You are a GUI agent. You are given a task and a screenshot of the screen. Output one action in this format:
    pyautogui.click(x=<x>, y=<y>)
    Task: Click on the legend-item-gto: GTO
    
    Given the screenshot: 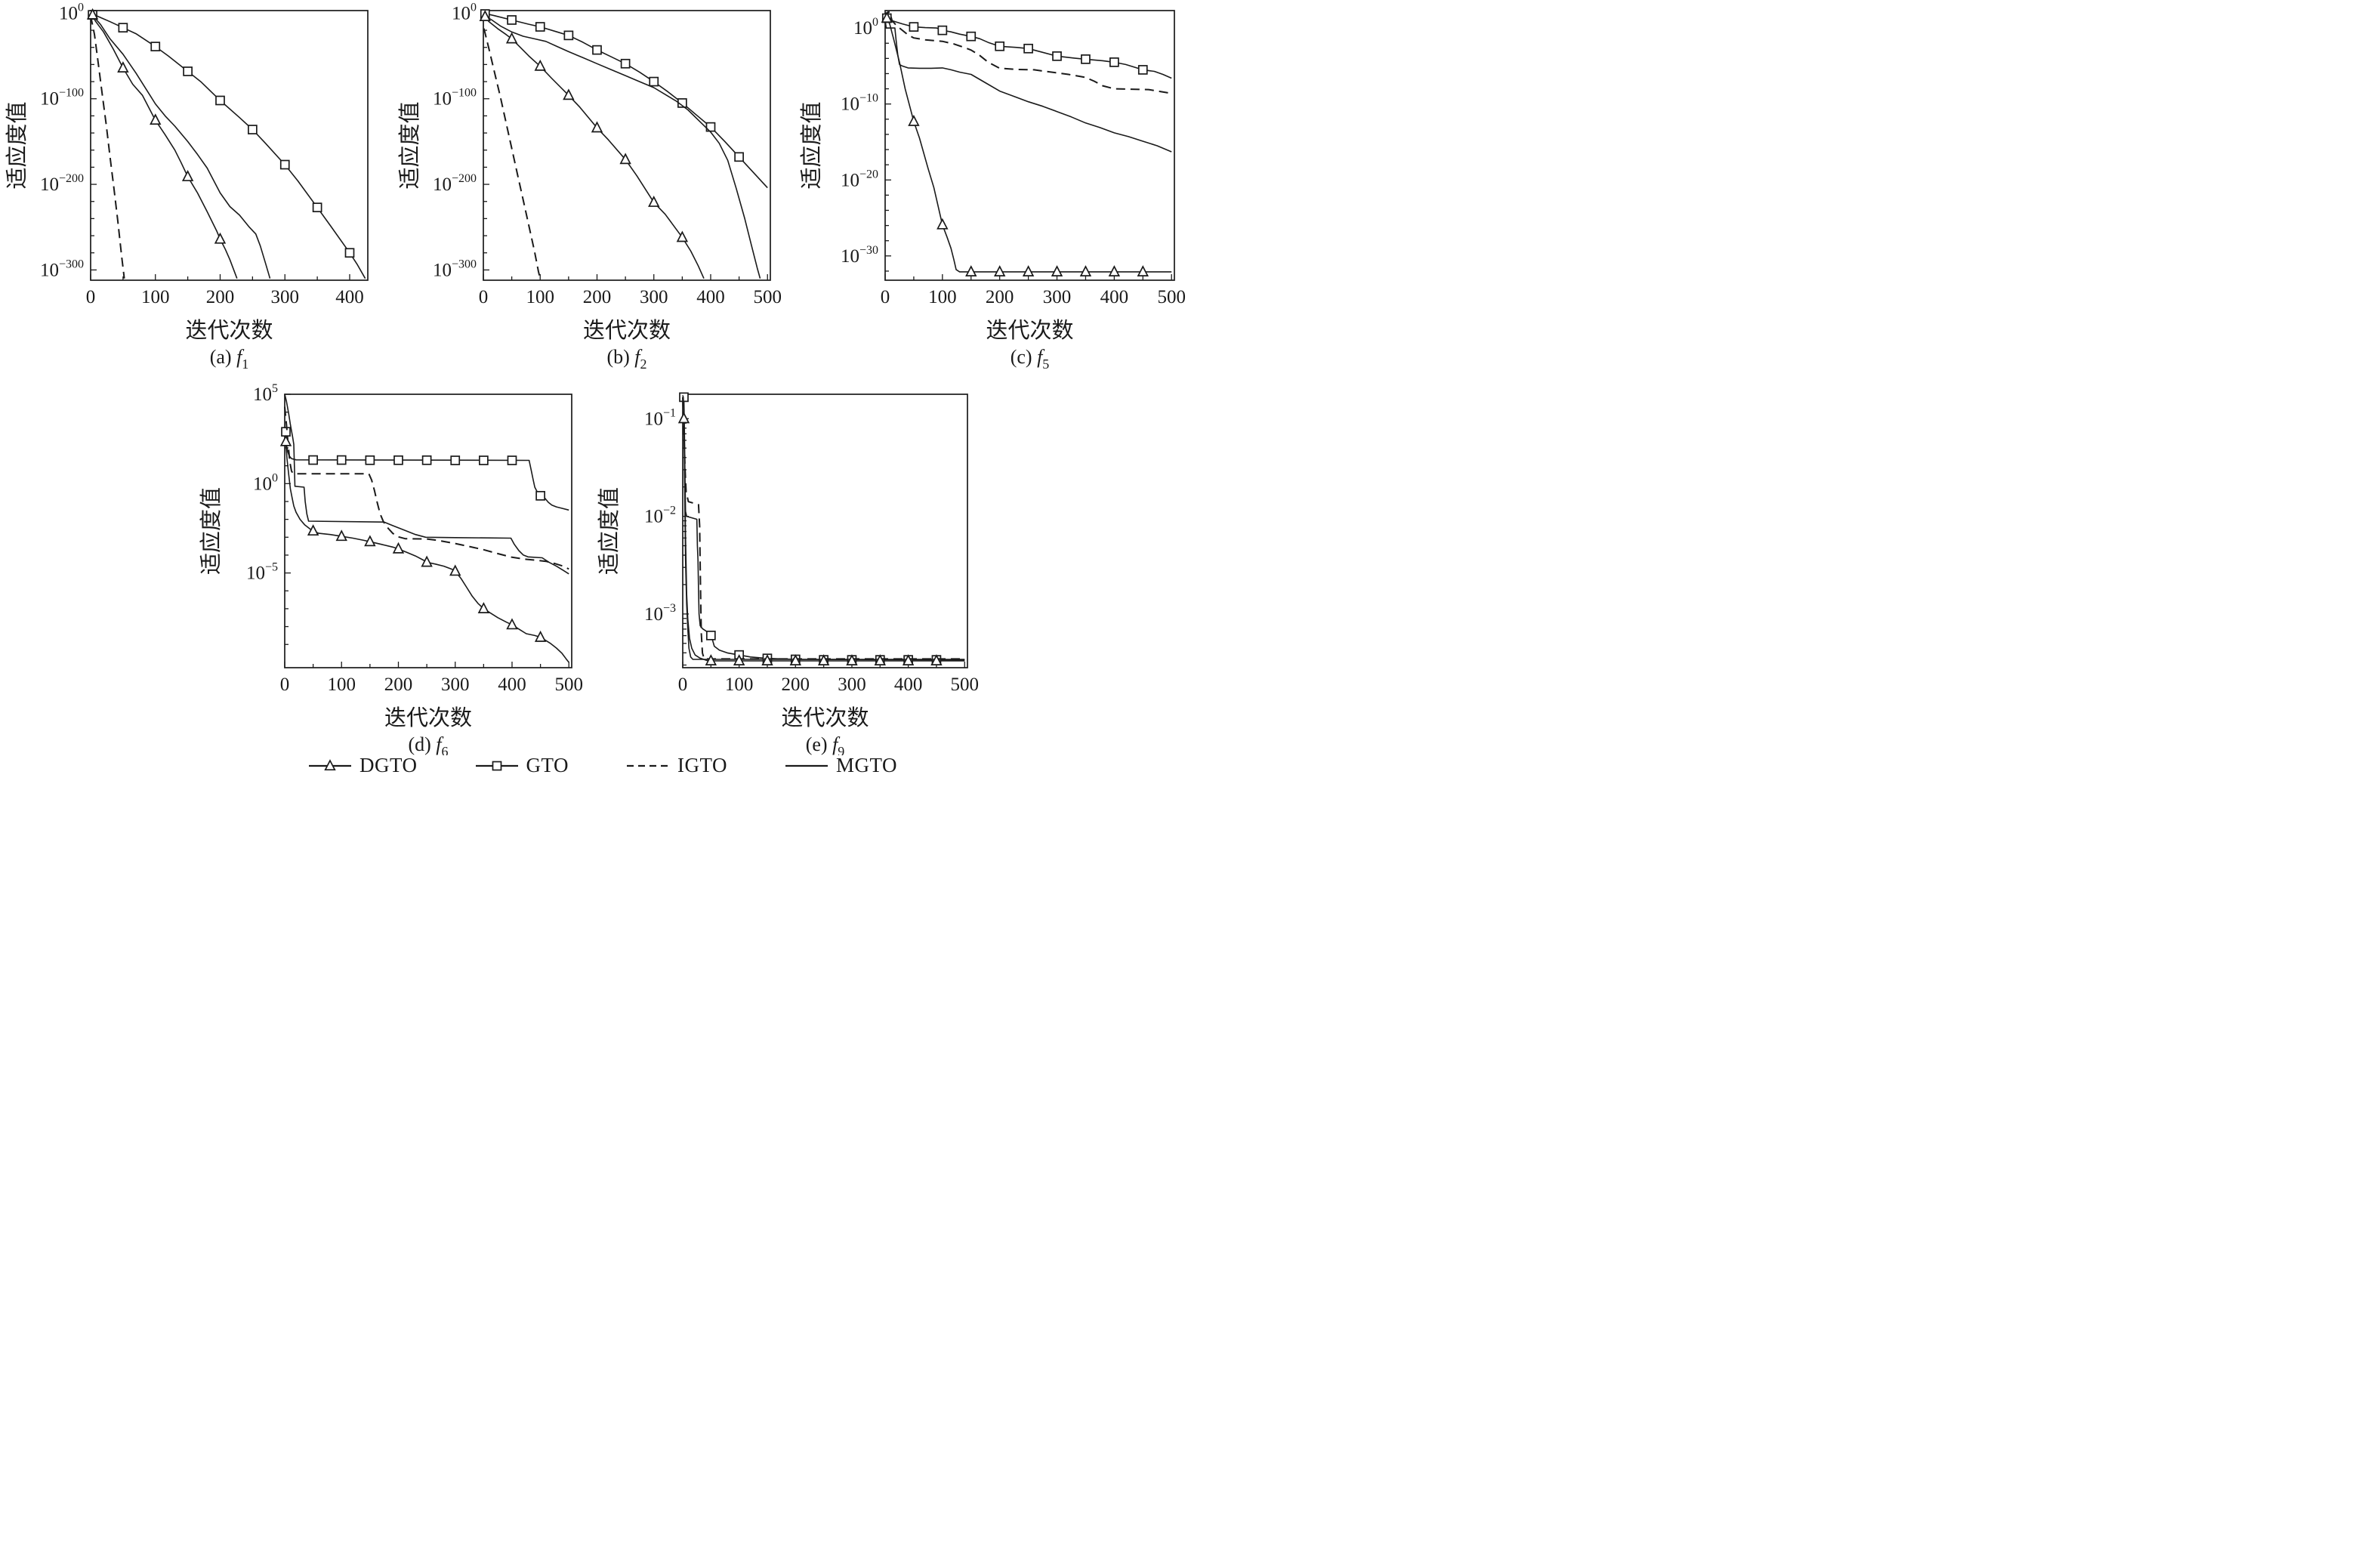 What is the action you would take?
    pyautogui.click(x=522, y=765)
    